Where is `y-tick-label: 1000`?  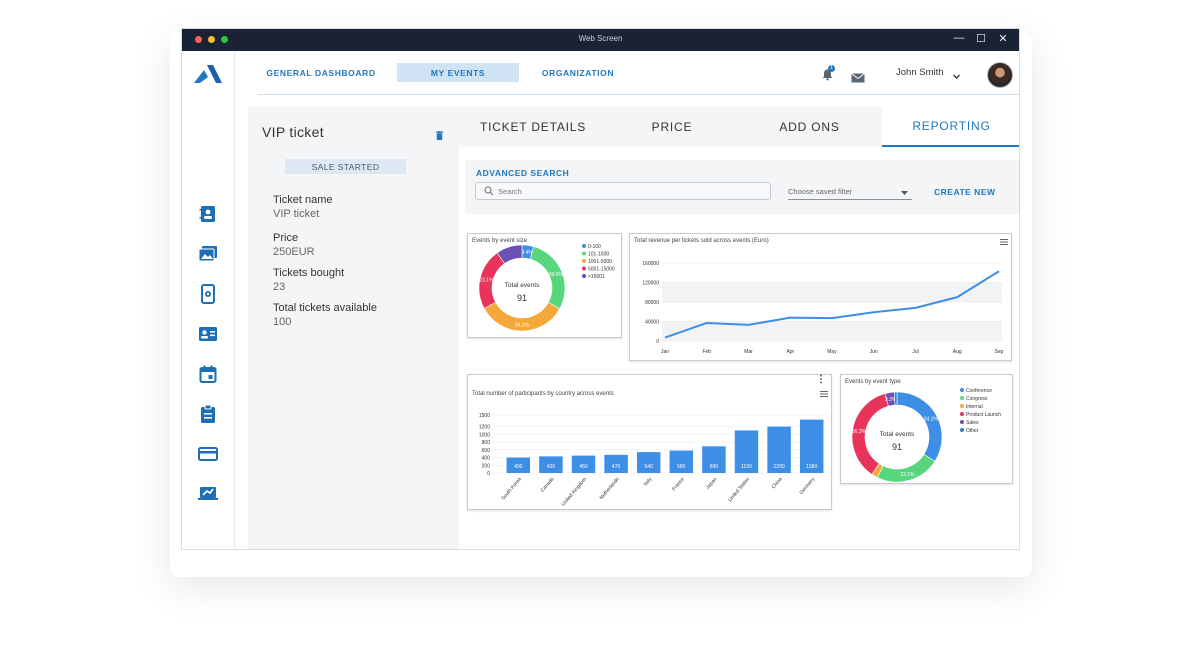 y-tick-label: 1000 is located at coordinates (484, 435).